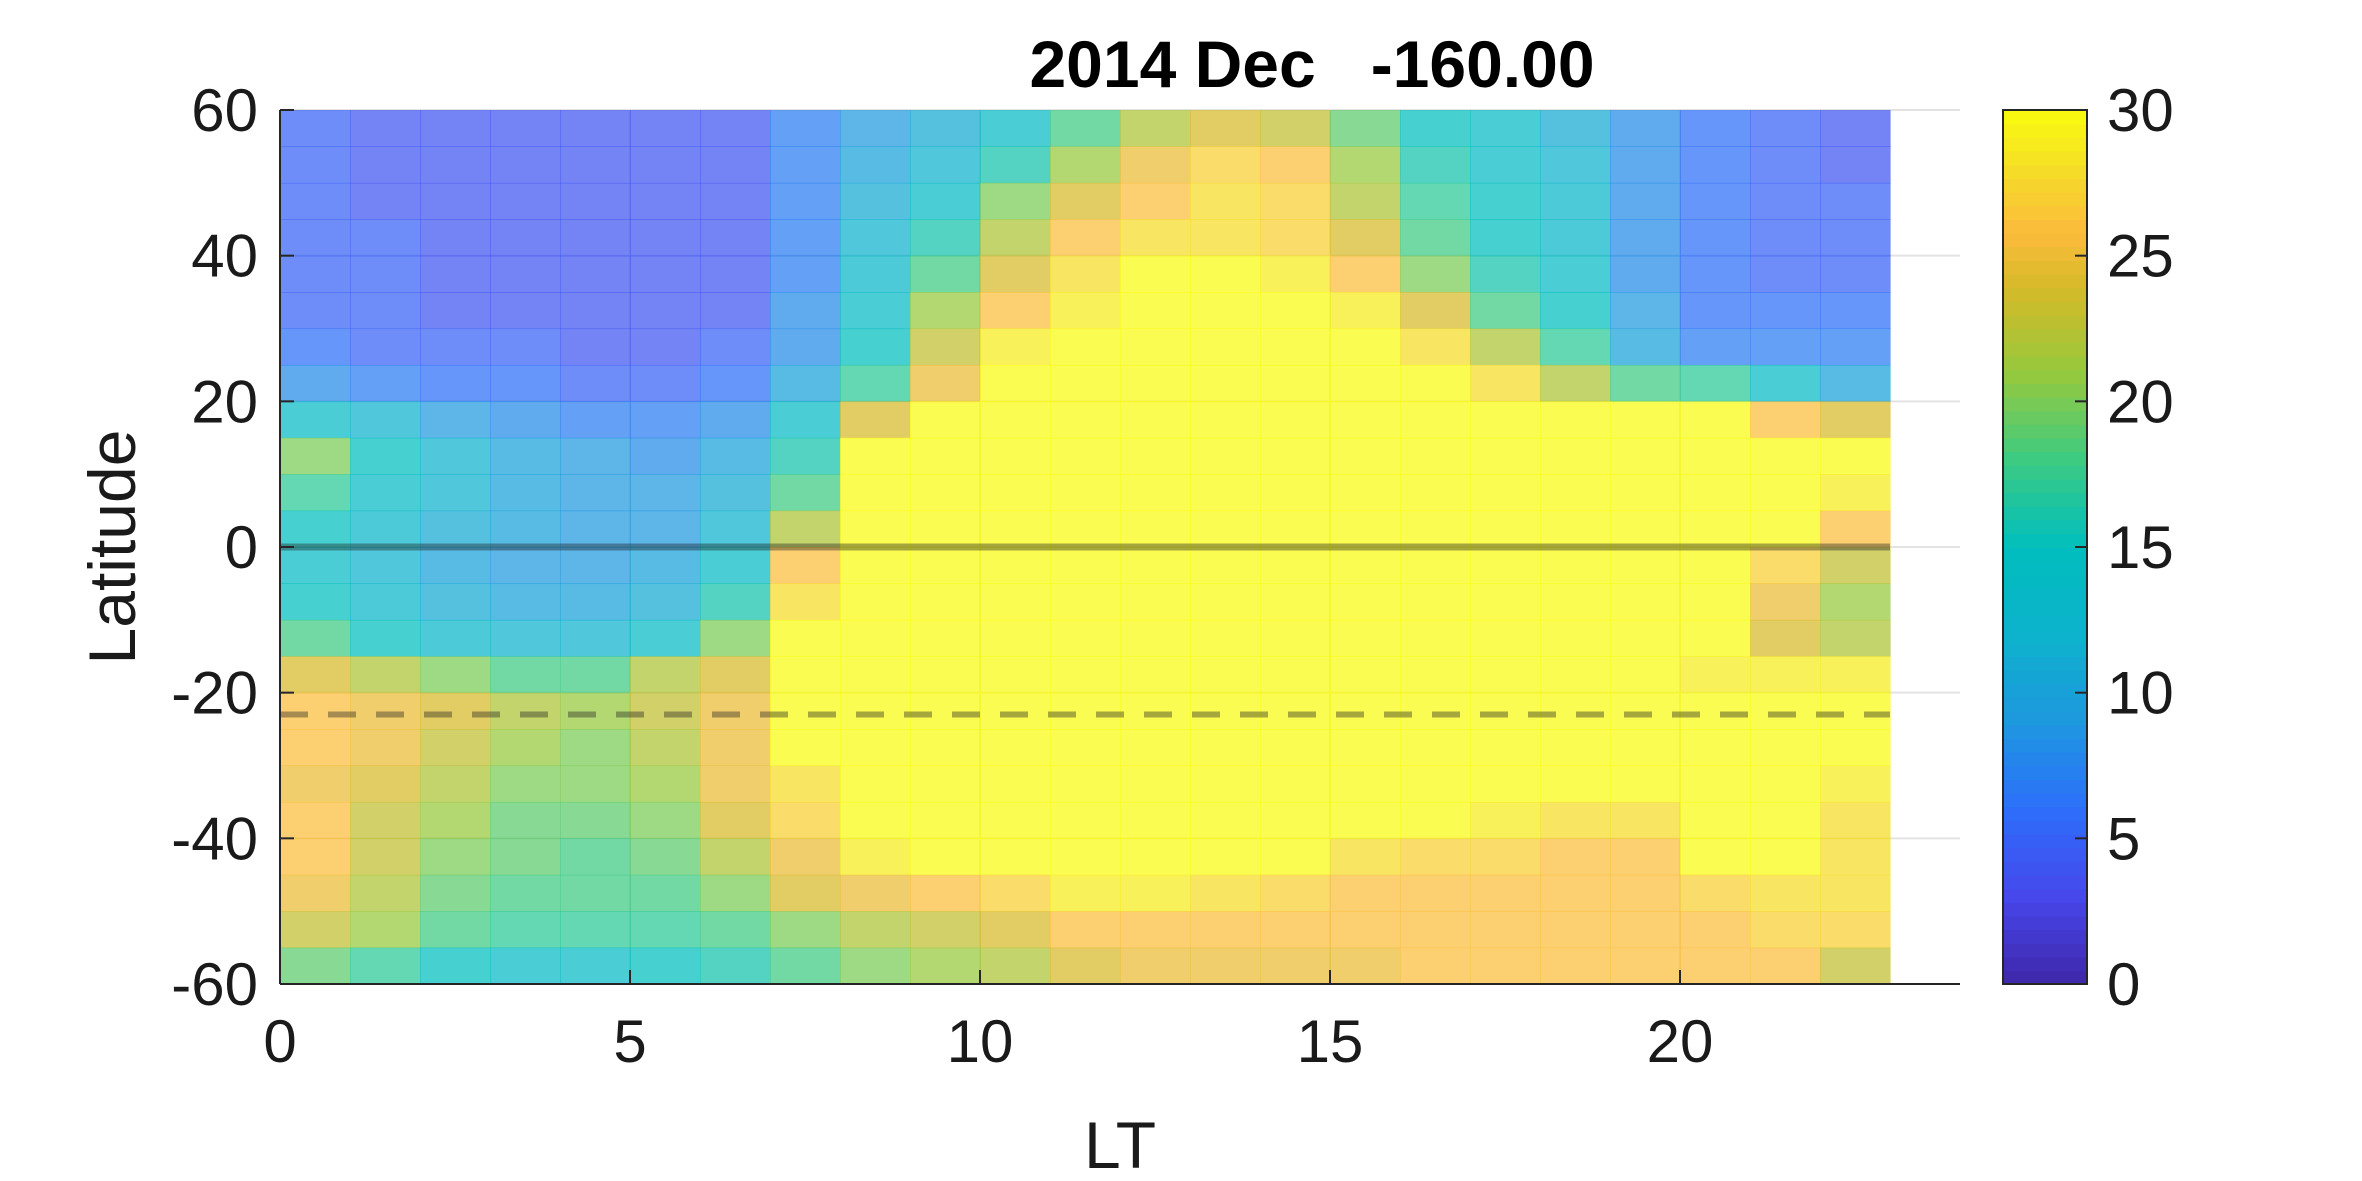 The width and height of the screenshot is (2362, 1181). I want to click on y-tick-label: -40, so click(214, 838).